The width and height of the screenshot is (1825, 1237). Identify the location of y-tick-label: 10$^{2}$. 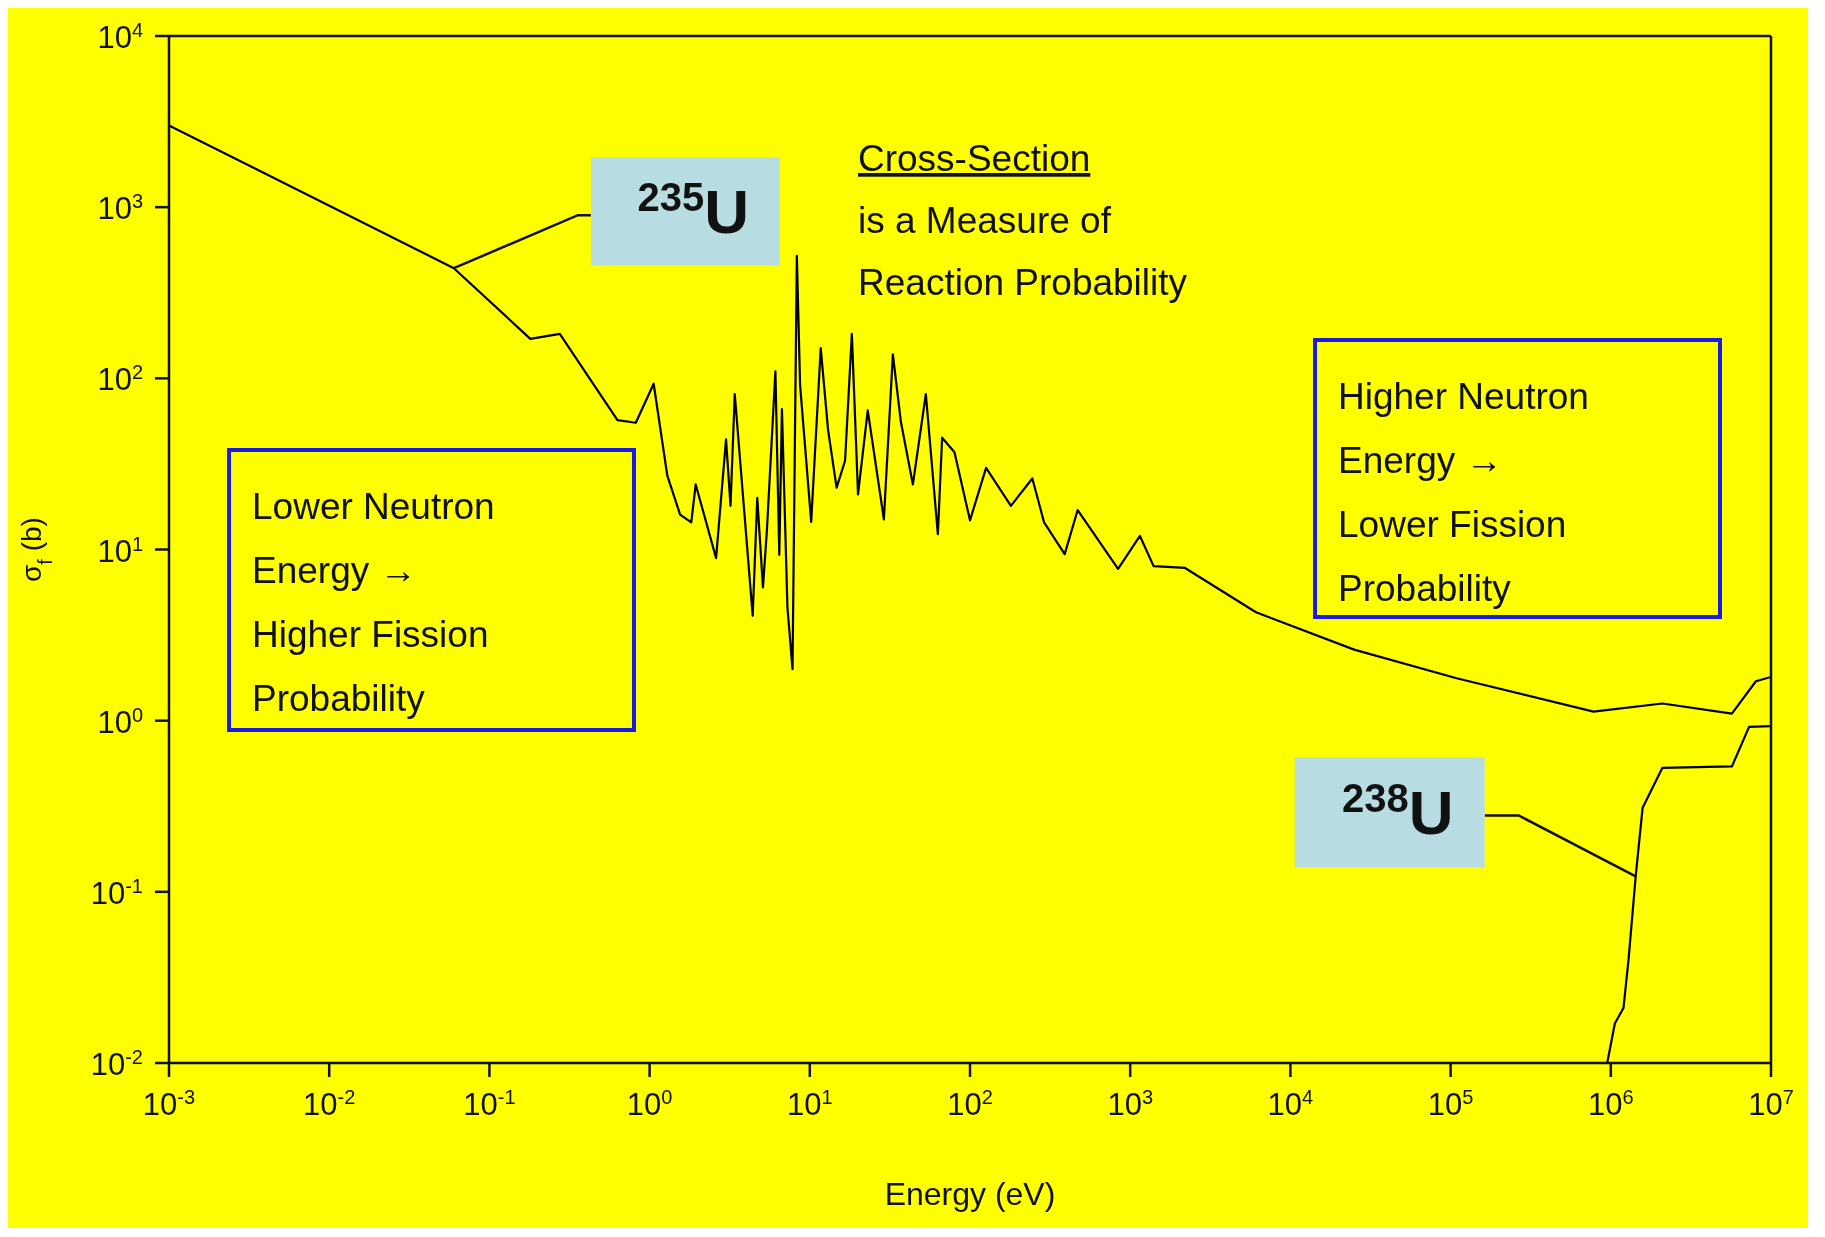
(120, 379).